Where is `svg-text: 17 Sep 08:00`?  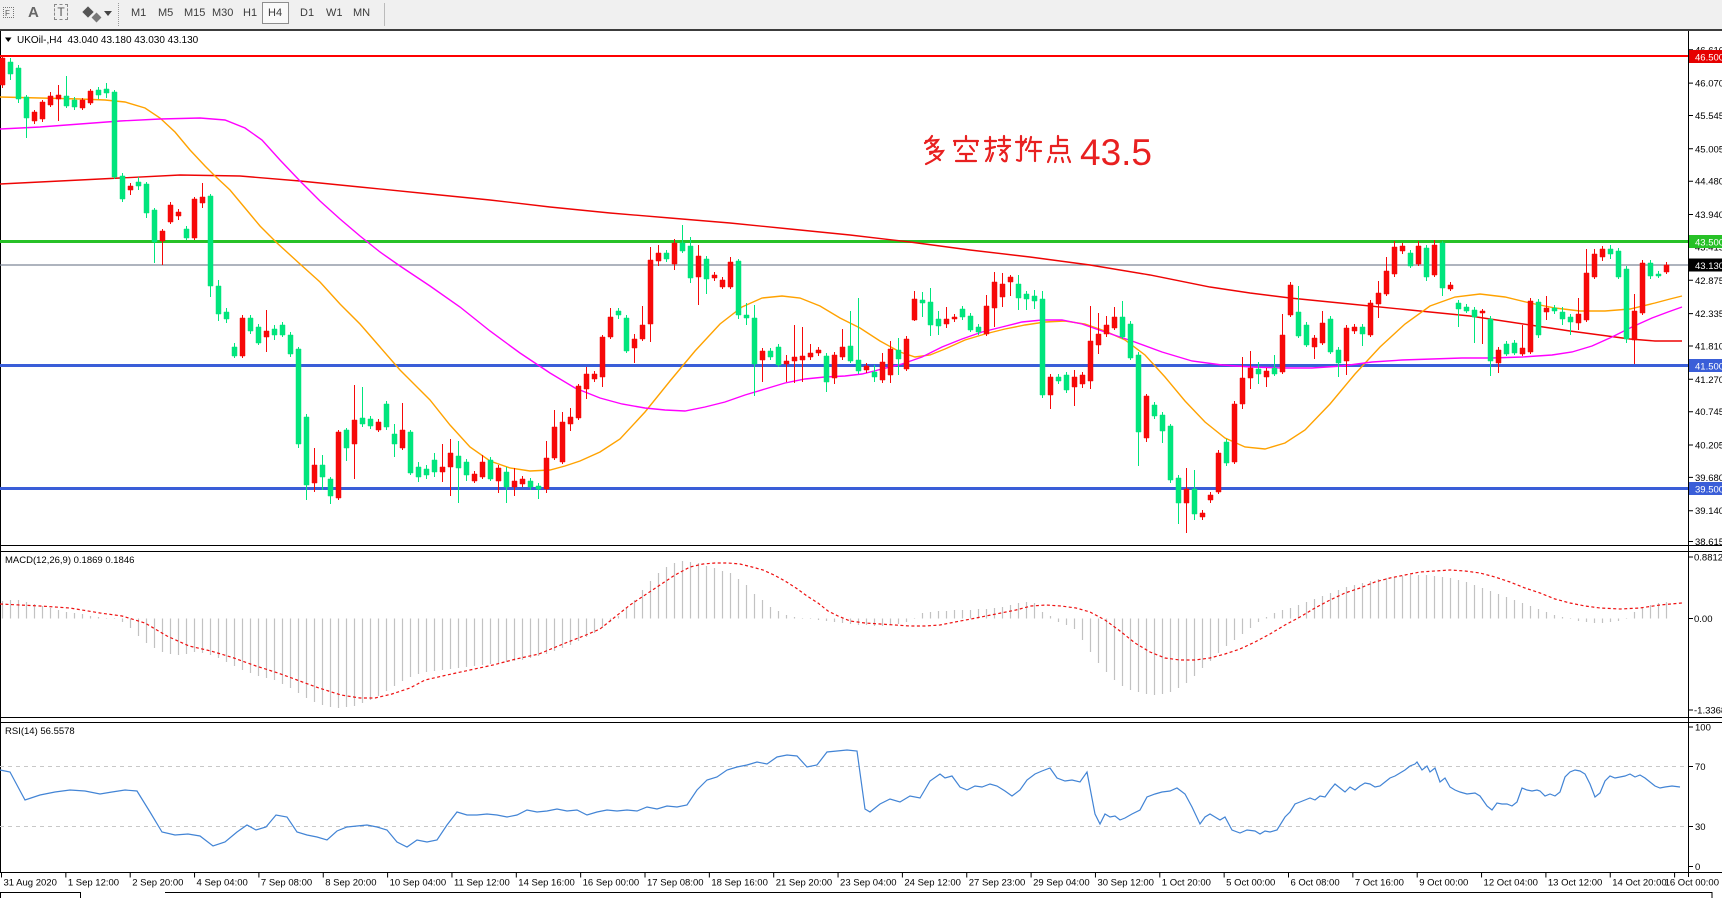
svg-text: 17 Sep 08:00 is located at coordinates (675, 883).